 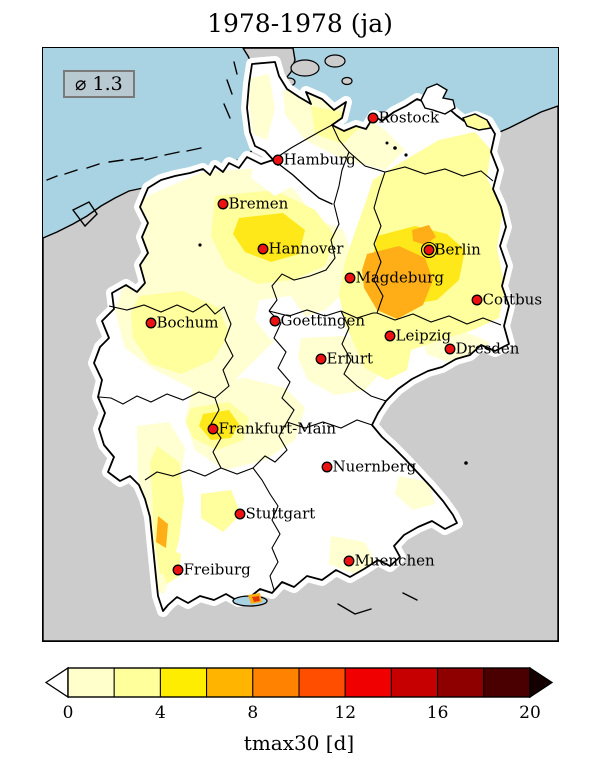 I want to click on city-label: Bochum, so click(x=188, y=323).